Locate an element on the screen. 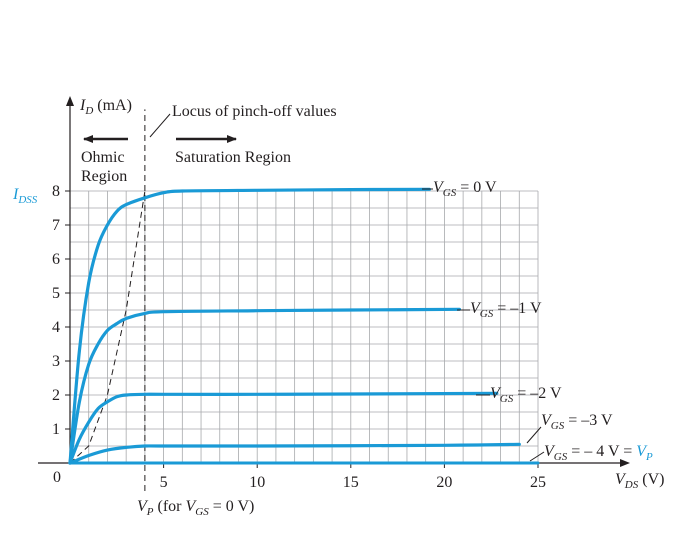 The height and width of the screenshot is (538, 683). vp-annotation: VP (for VGS = 0 V) is located at coordinates (195, 508).